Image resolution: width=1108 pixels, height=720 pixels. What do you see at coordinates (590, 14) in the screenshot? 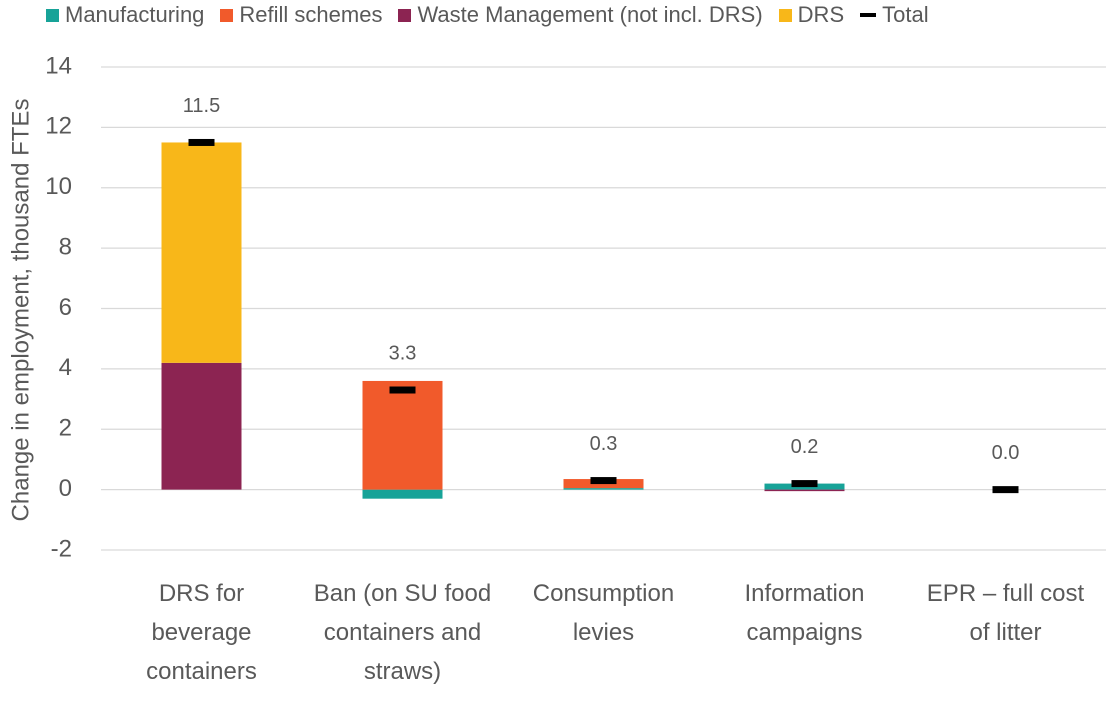
I see `legend-label: Waste Management (not incl. DRS)` at bounding box center [590, 14].